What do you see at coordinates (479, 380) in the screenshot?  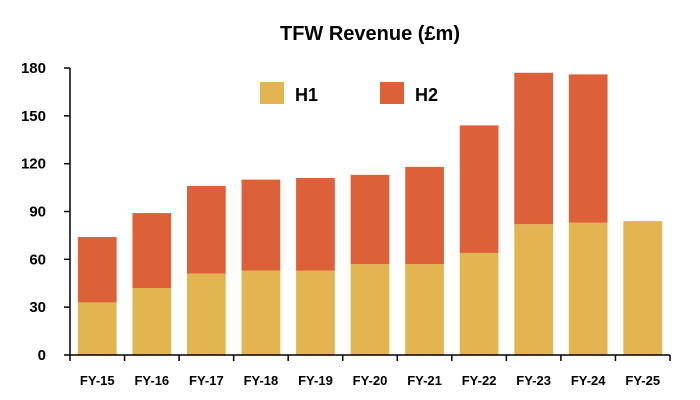 I see `x-tick-label: FY-22` at bounding box center [479, 380].